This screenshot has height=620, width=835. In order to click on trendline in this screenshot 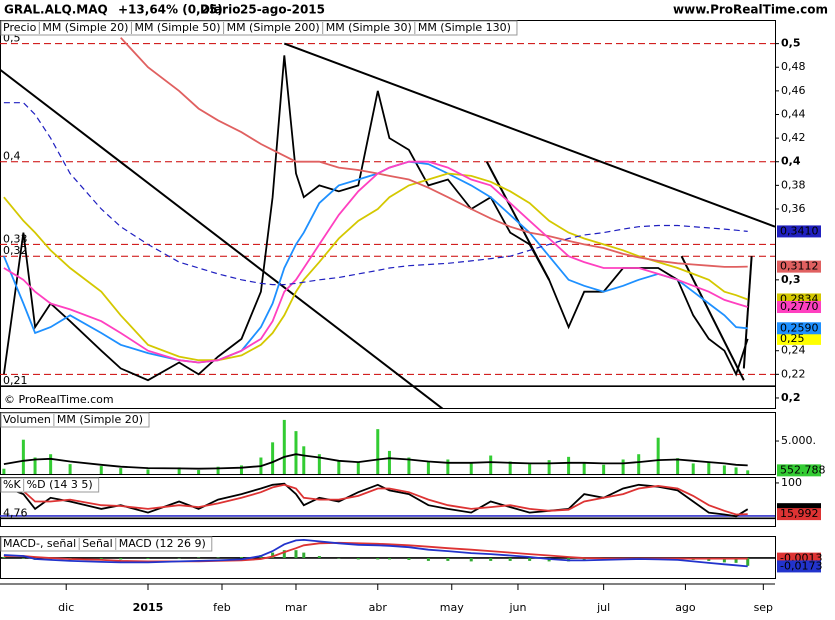, I will do `click(712, 318)`.